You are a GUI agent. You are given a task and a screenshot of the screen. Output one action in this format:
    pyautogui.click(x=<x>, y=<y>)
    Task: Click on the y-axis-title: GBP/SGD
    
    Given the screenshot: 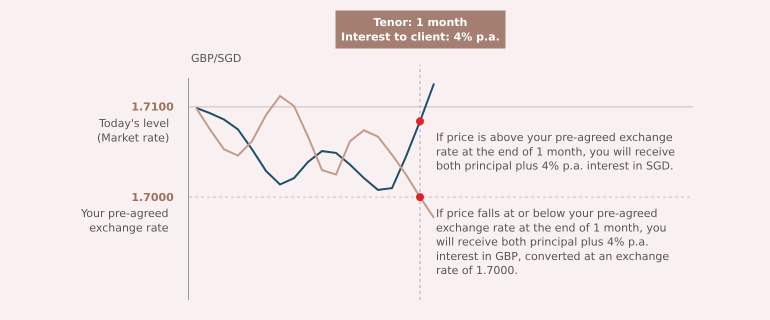 What is the action you would take?
    pyautogui.click(x=216, y=58)
    